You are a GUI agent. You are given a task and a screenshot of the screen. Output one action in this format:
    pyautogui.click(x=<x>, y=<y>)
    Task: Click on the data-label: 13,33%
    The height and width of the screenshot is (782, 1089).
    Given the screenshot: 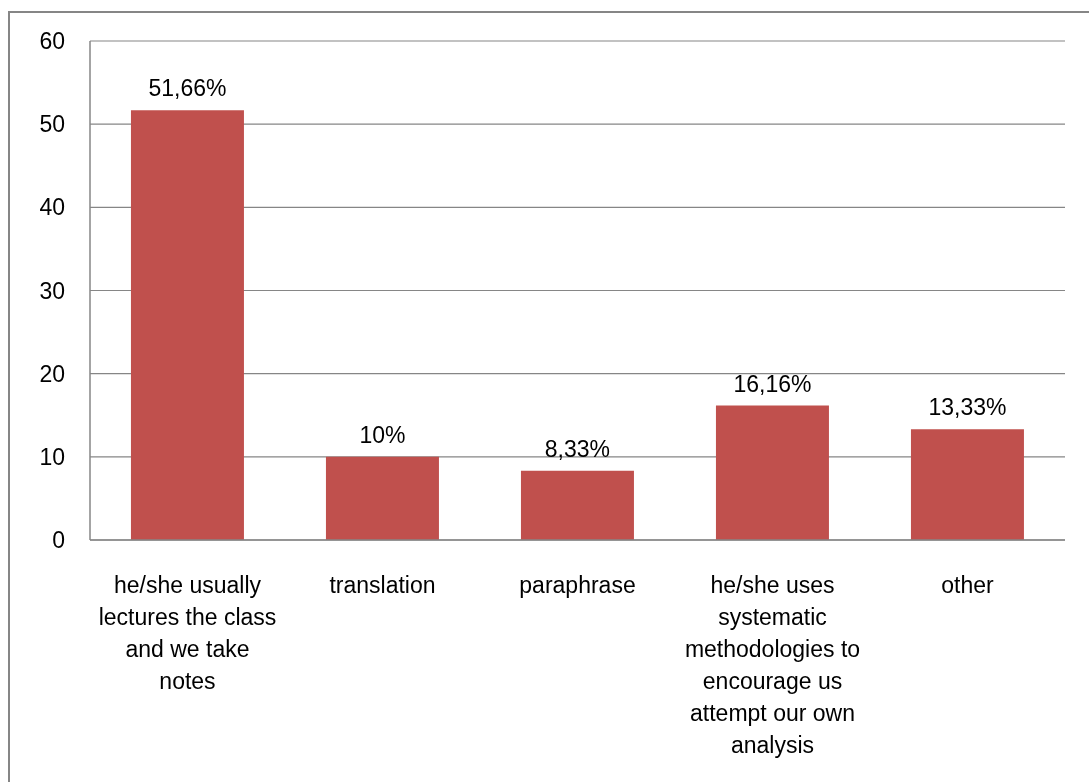 What is the action you would take?
    pyautogui.click(x=967, y=407)
    